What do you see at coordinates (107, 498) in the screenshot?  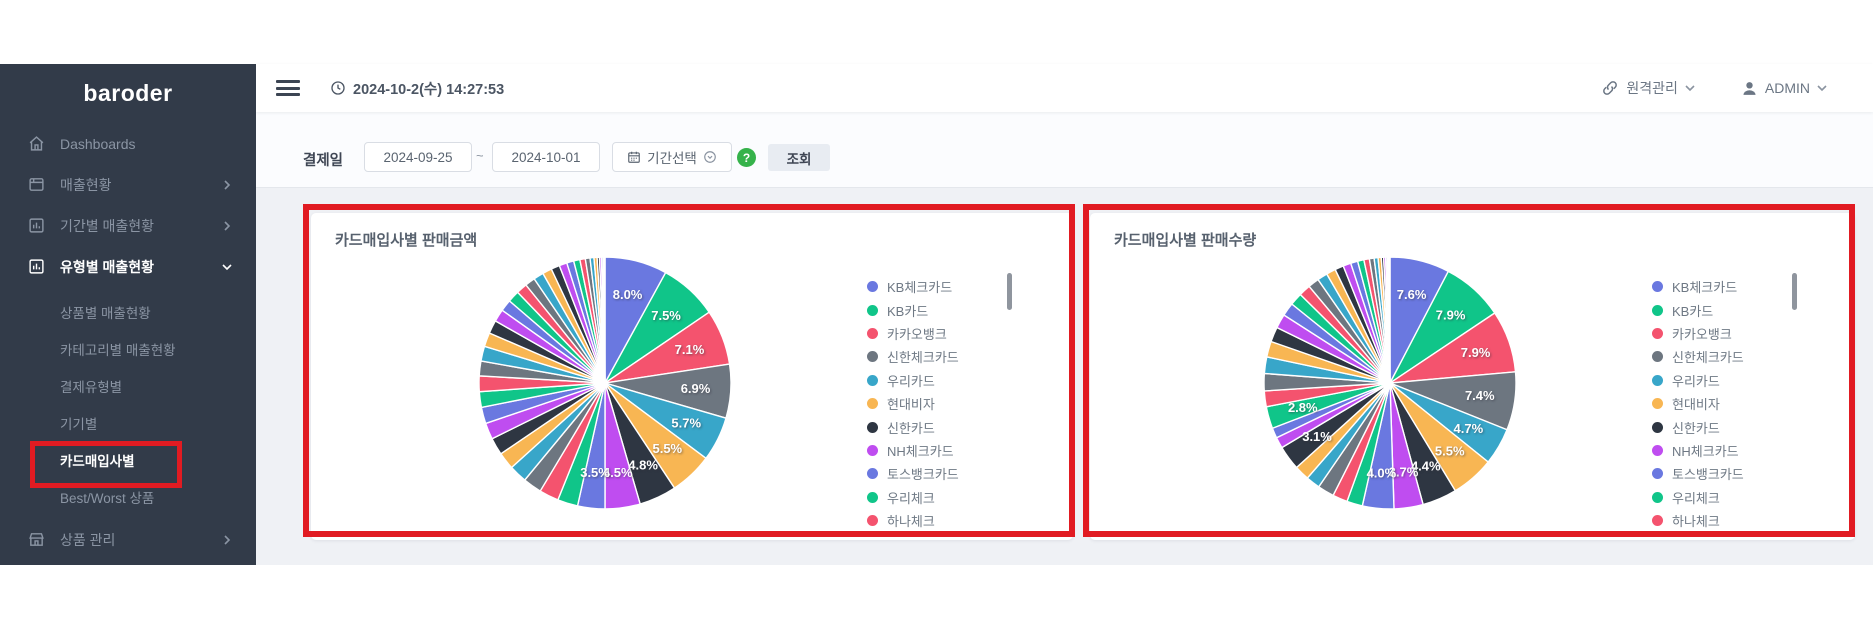 I see `sidebar-subitem-label: Best/Worst 상품` at bounding box center [107, 498].